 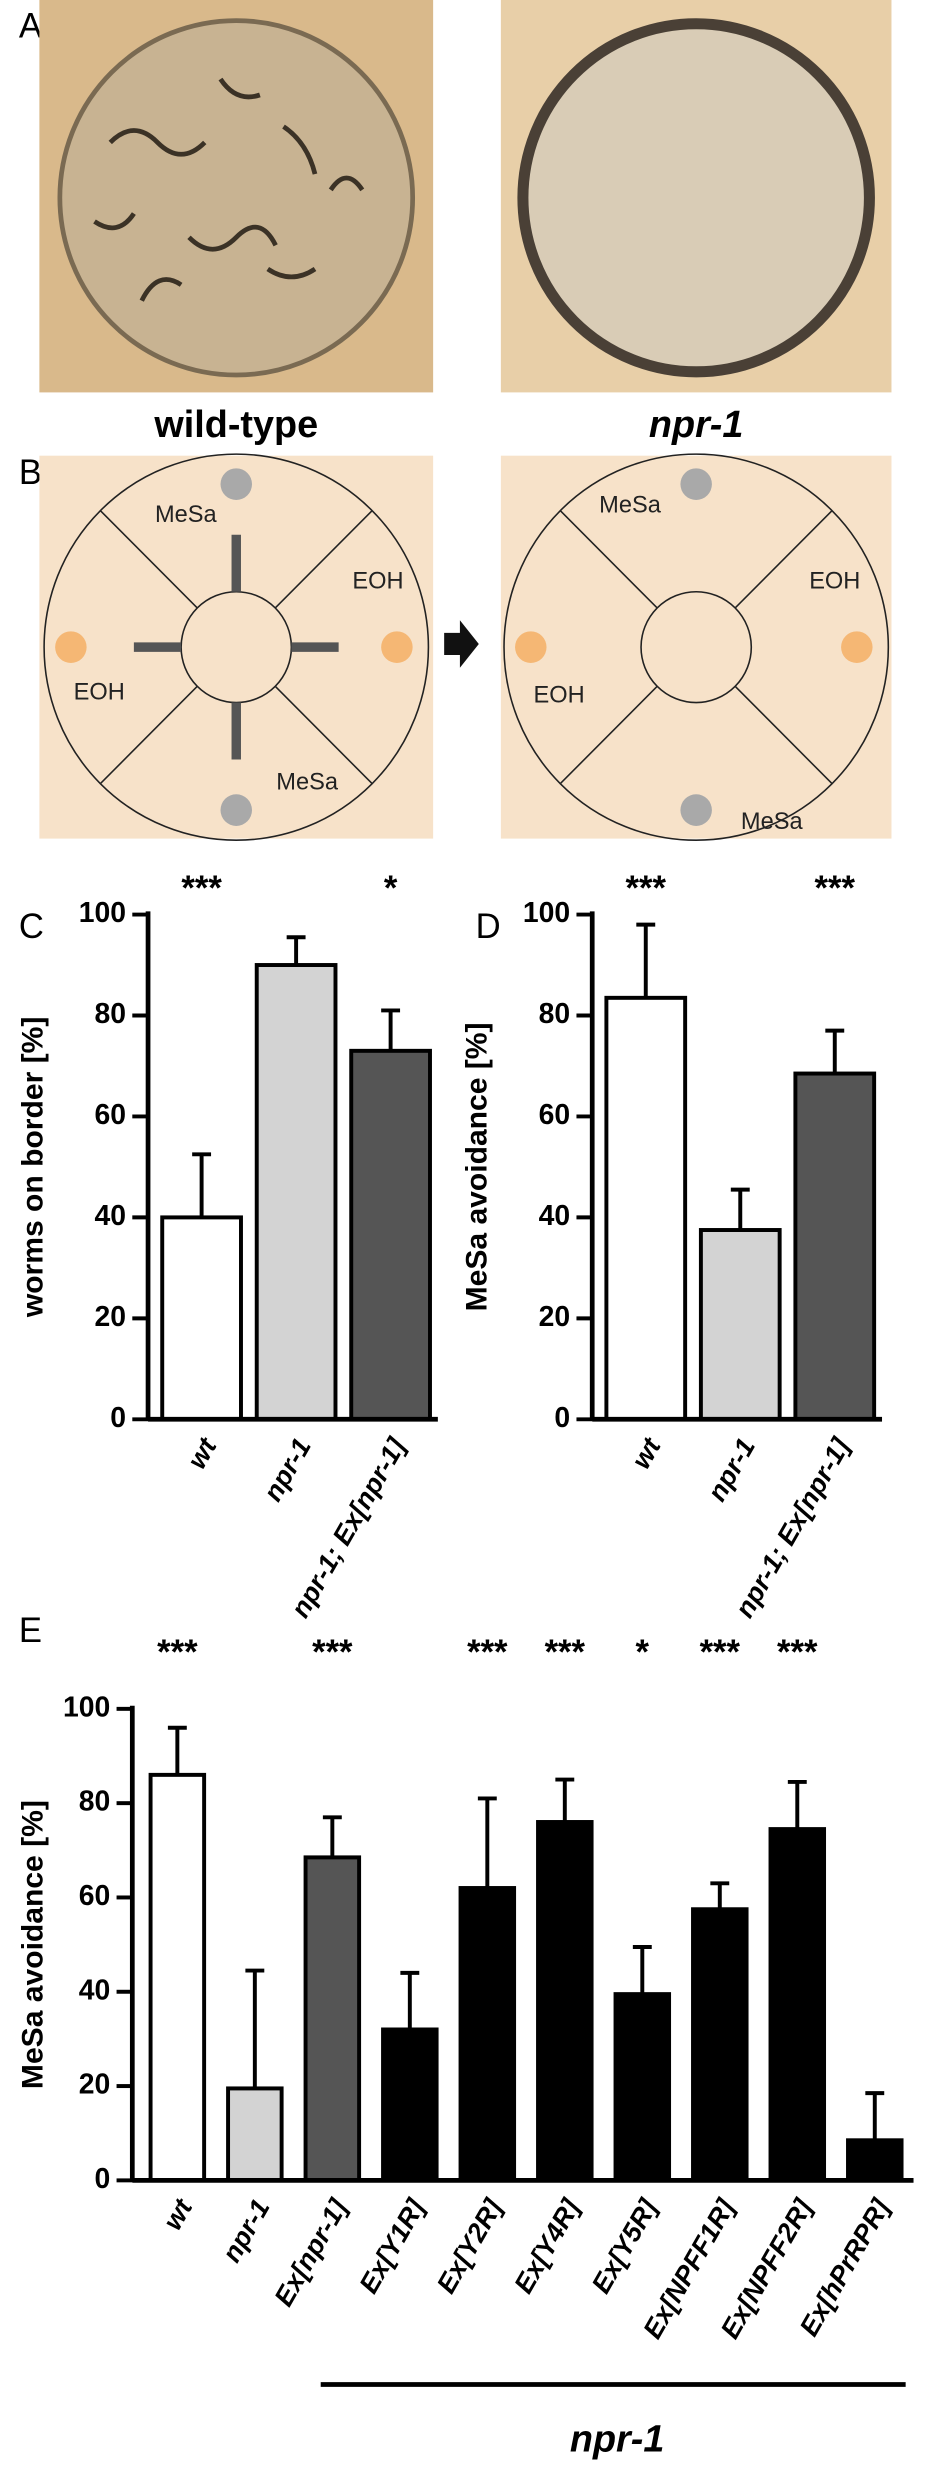 I want to click on x-tick-label: Ex[Y2R], so click(x=470, y=2245).